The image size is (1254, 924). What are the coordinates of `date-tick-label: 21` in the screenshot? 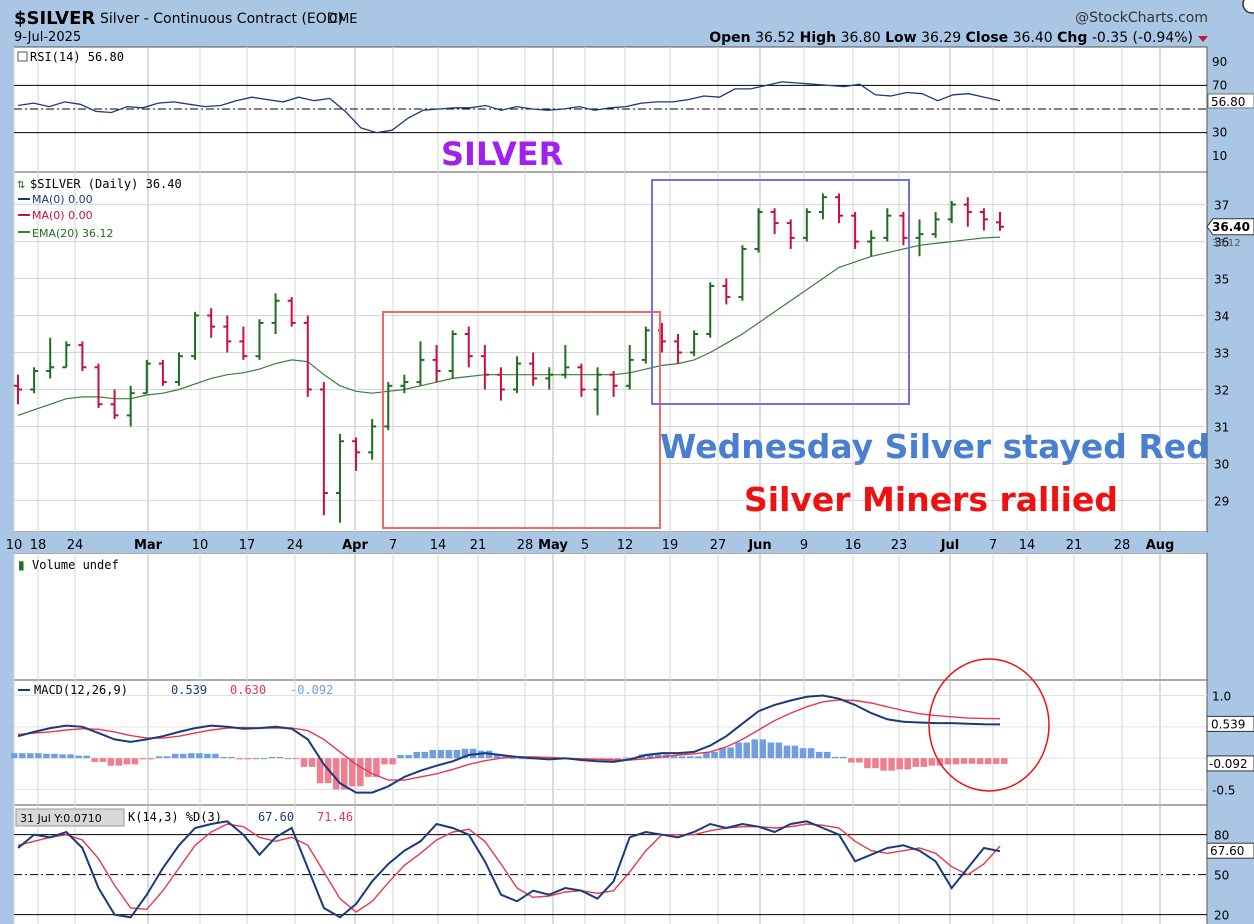 It's located at (1074, 545).